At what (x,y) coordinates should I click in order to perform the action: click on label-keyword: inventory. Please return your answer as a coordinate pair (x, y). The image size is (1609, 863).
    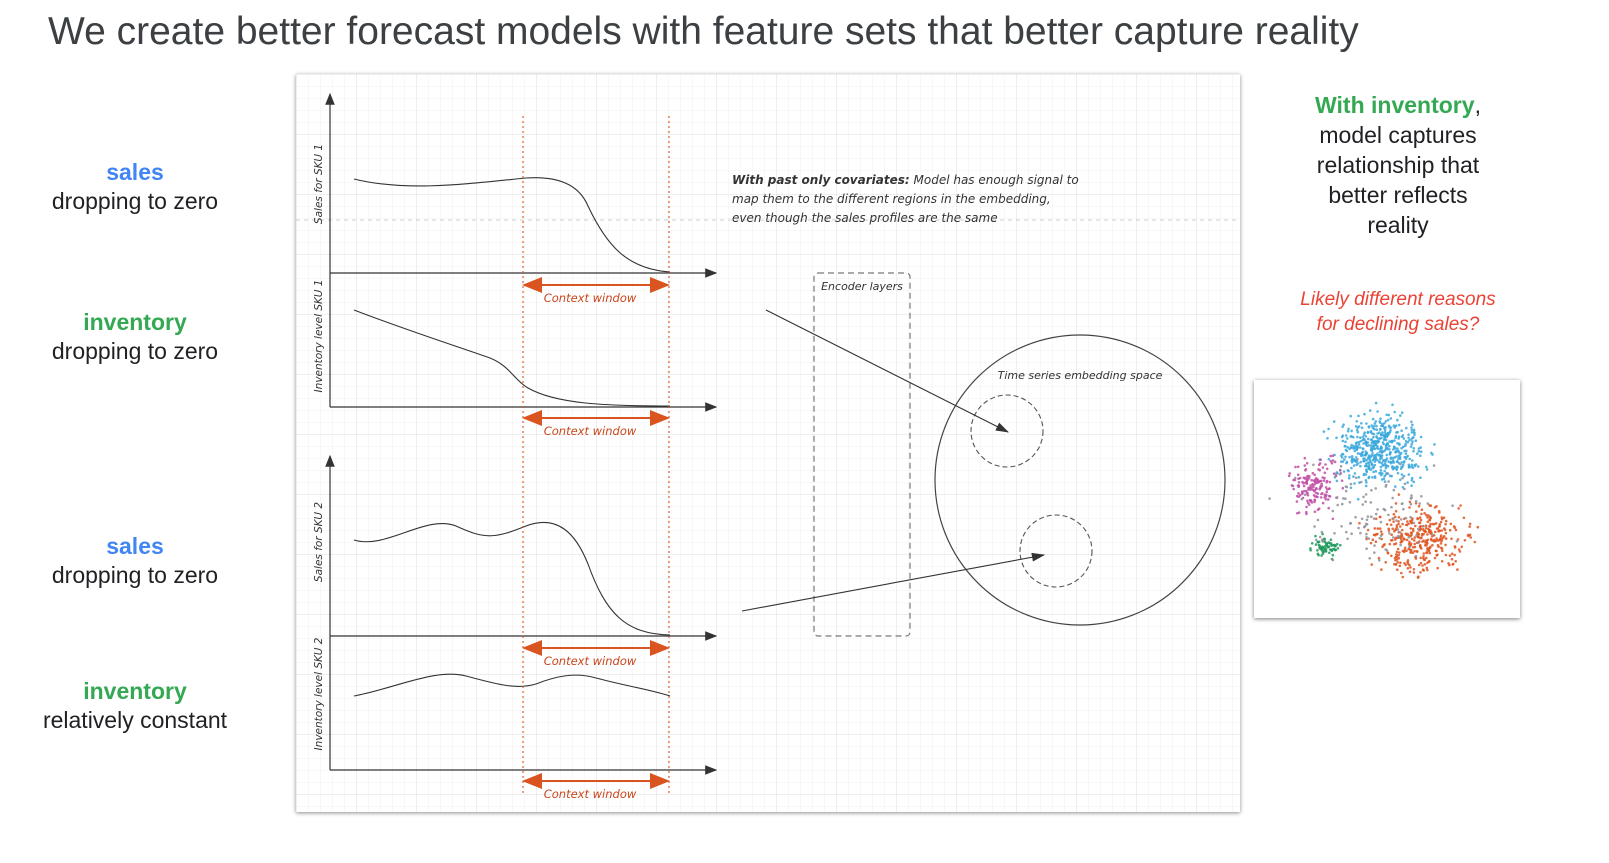
    Looking at the image, I should click on (135, 691).